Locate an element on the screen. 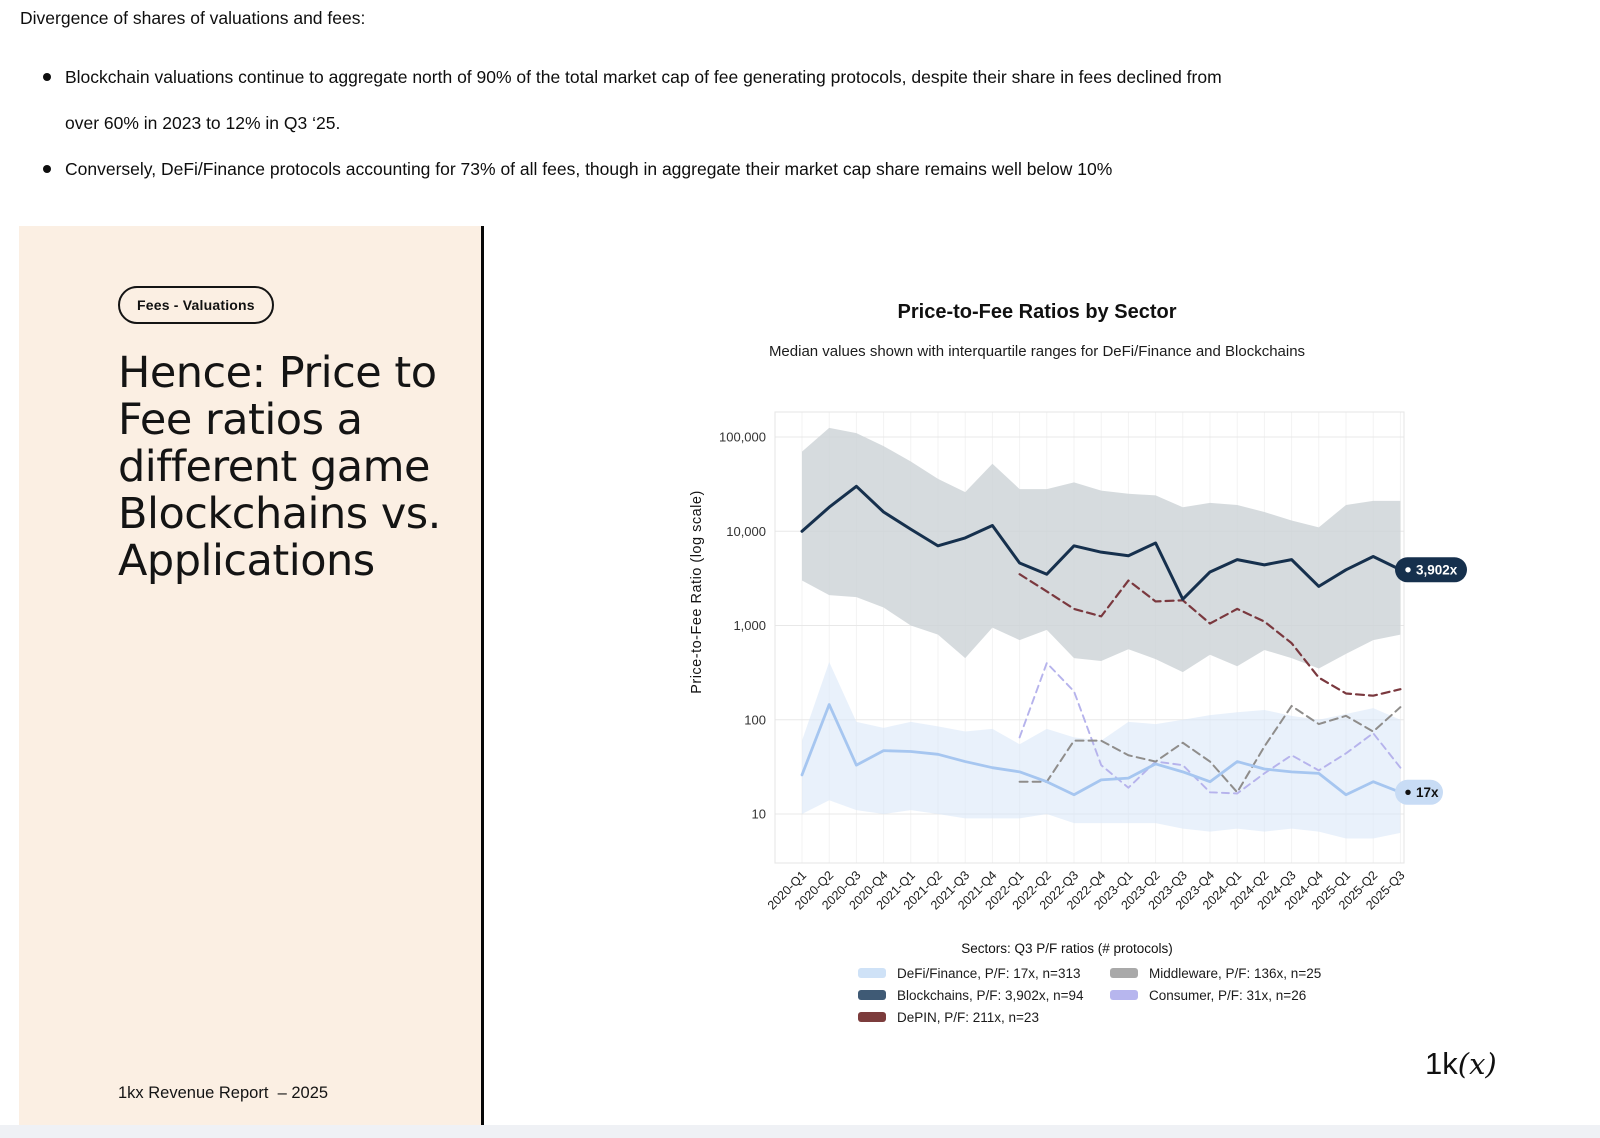 This screenshot has width=1600, height=1138. end-label-pill: 17x is located at coordinates (1419, 792).